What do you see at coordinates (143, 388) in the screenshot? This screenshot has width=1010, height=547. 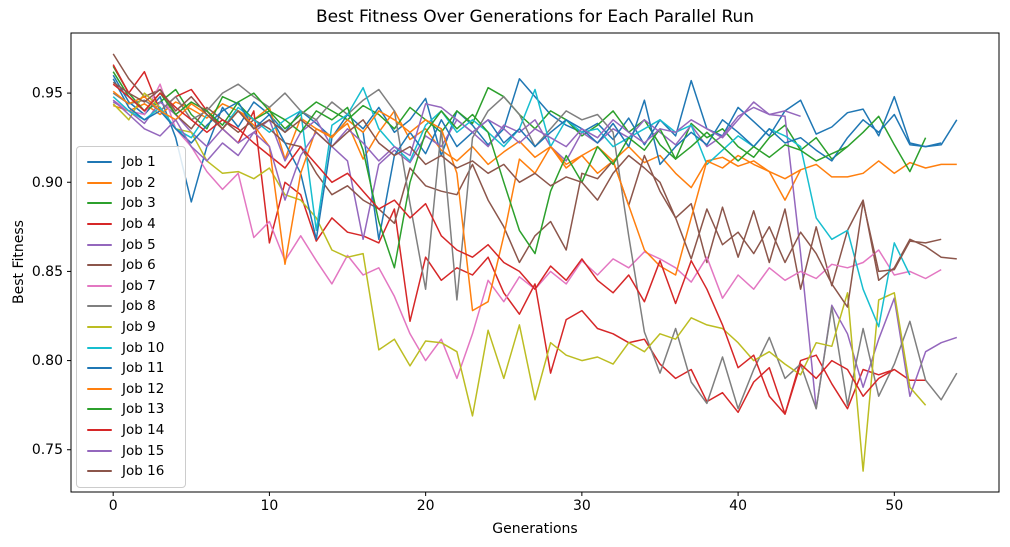 I see `legend-label: Job 12` at bounding box center [143, 388].